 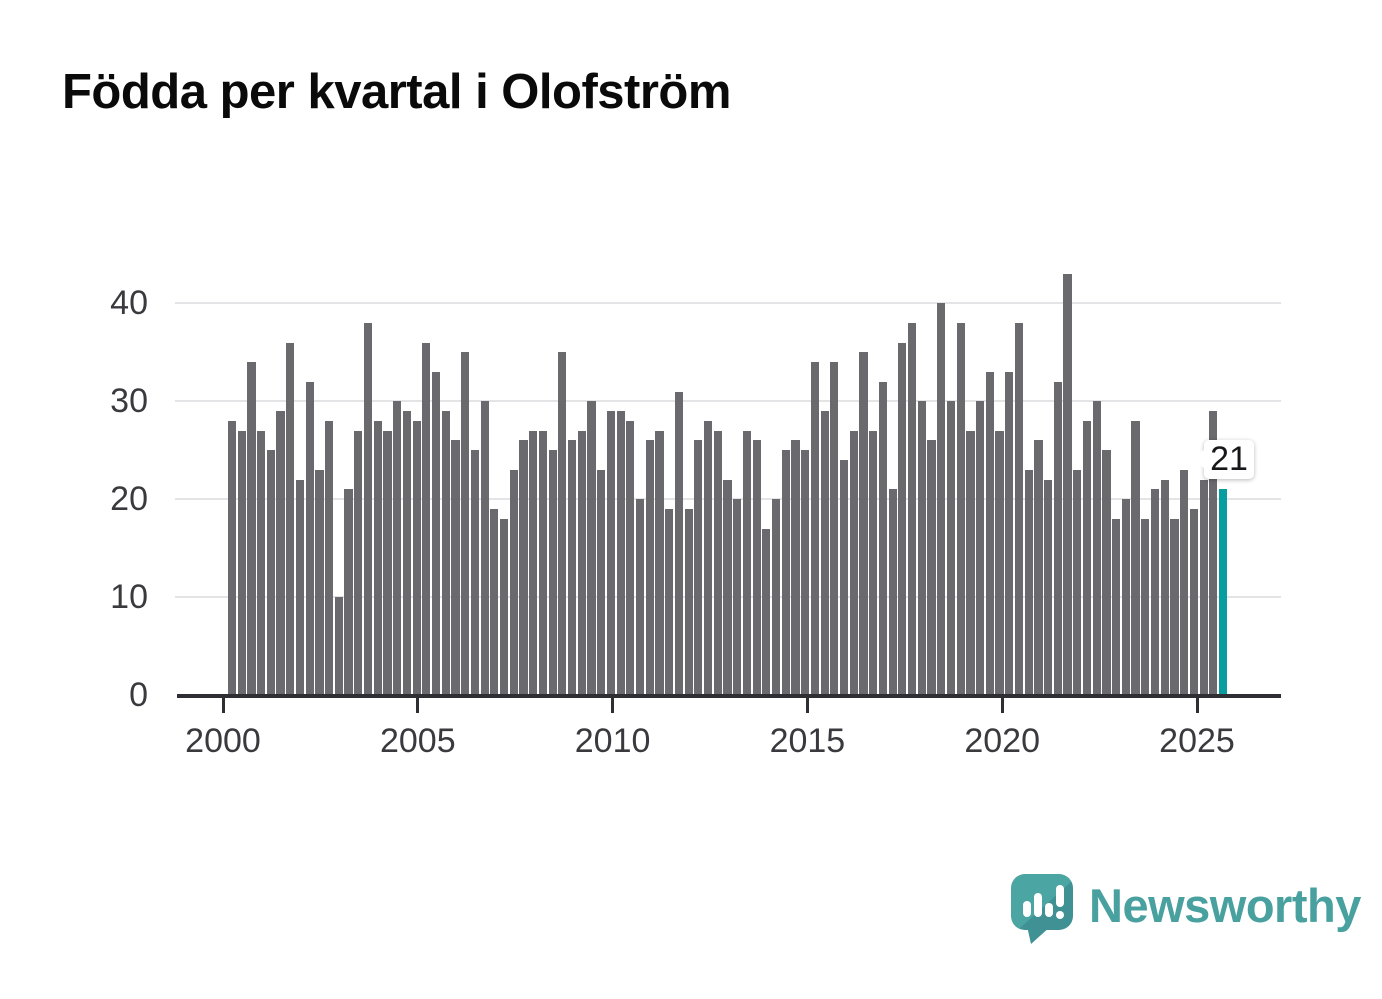 What do you see at coordinates (129, 499) in the screenshot?
I see `y-axis-tick-label: 20` at bounding box center [129, 499].